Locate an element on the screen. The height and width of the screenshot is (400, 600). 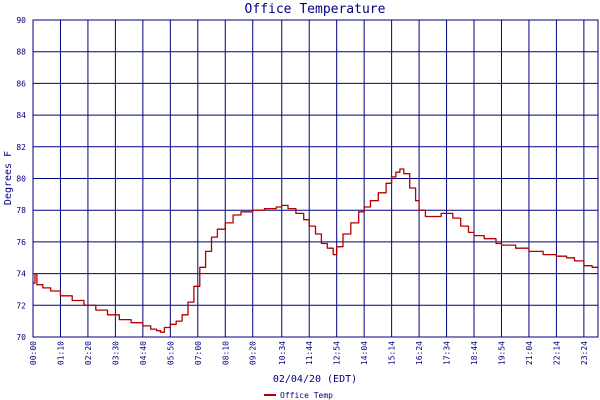
y-tick-label: 88 is located at coordinates (21, 52).